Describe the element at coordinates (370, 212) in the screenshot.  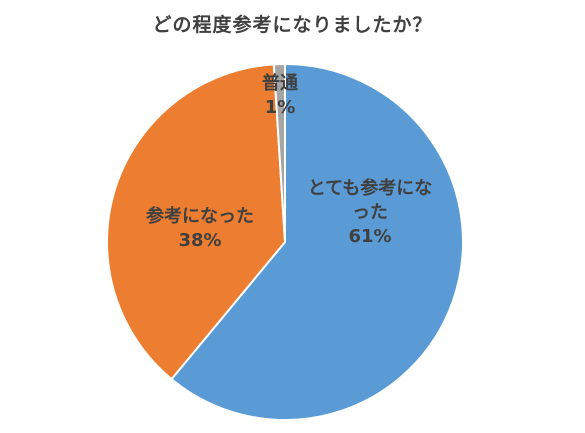
I see `slice-category-label-1: った` at that location.